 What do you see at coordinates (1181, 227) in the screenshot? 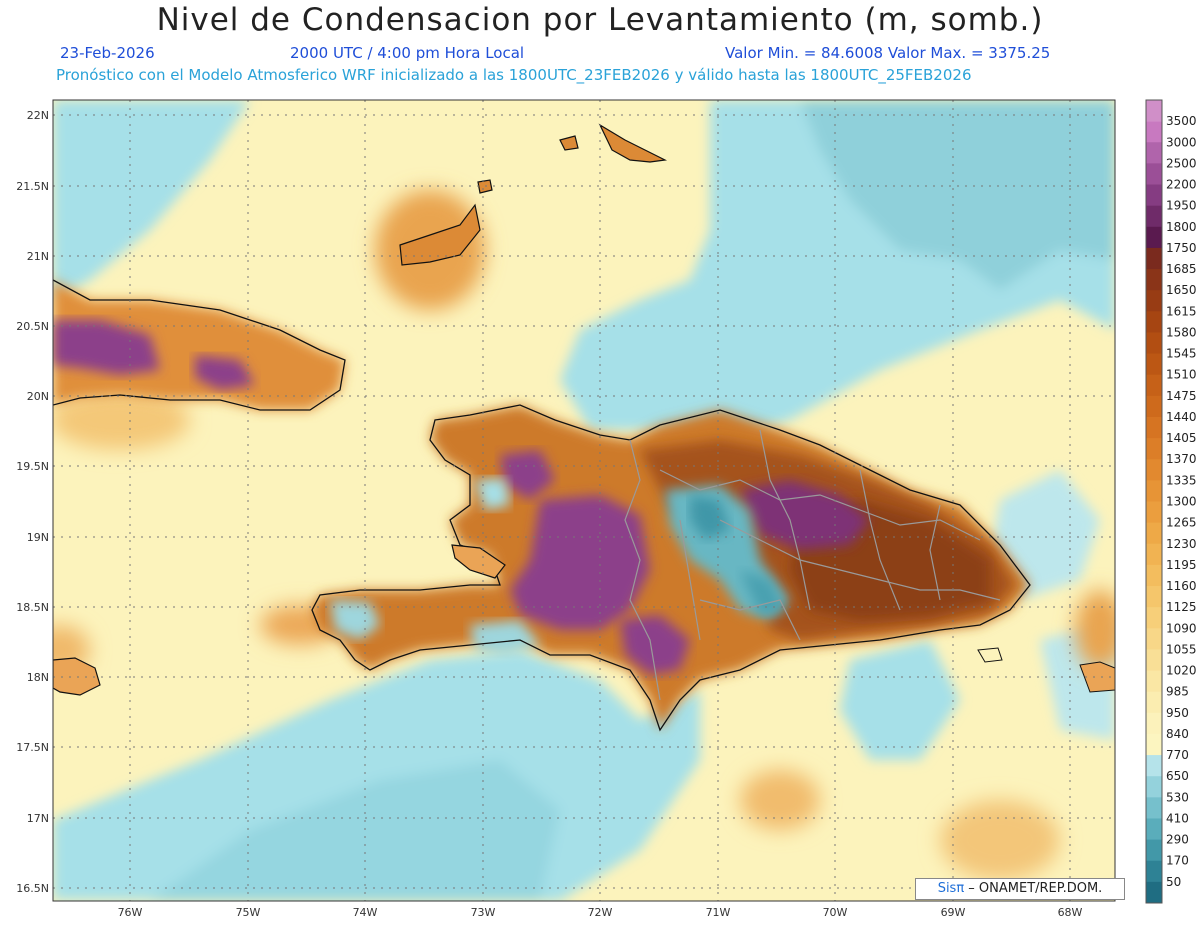
I see `colorbar-label: 1800` at bounding box center [1181, 227].